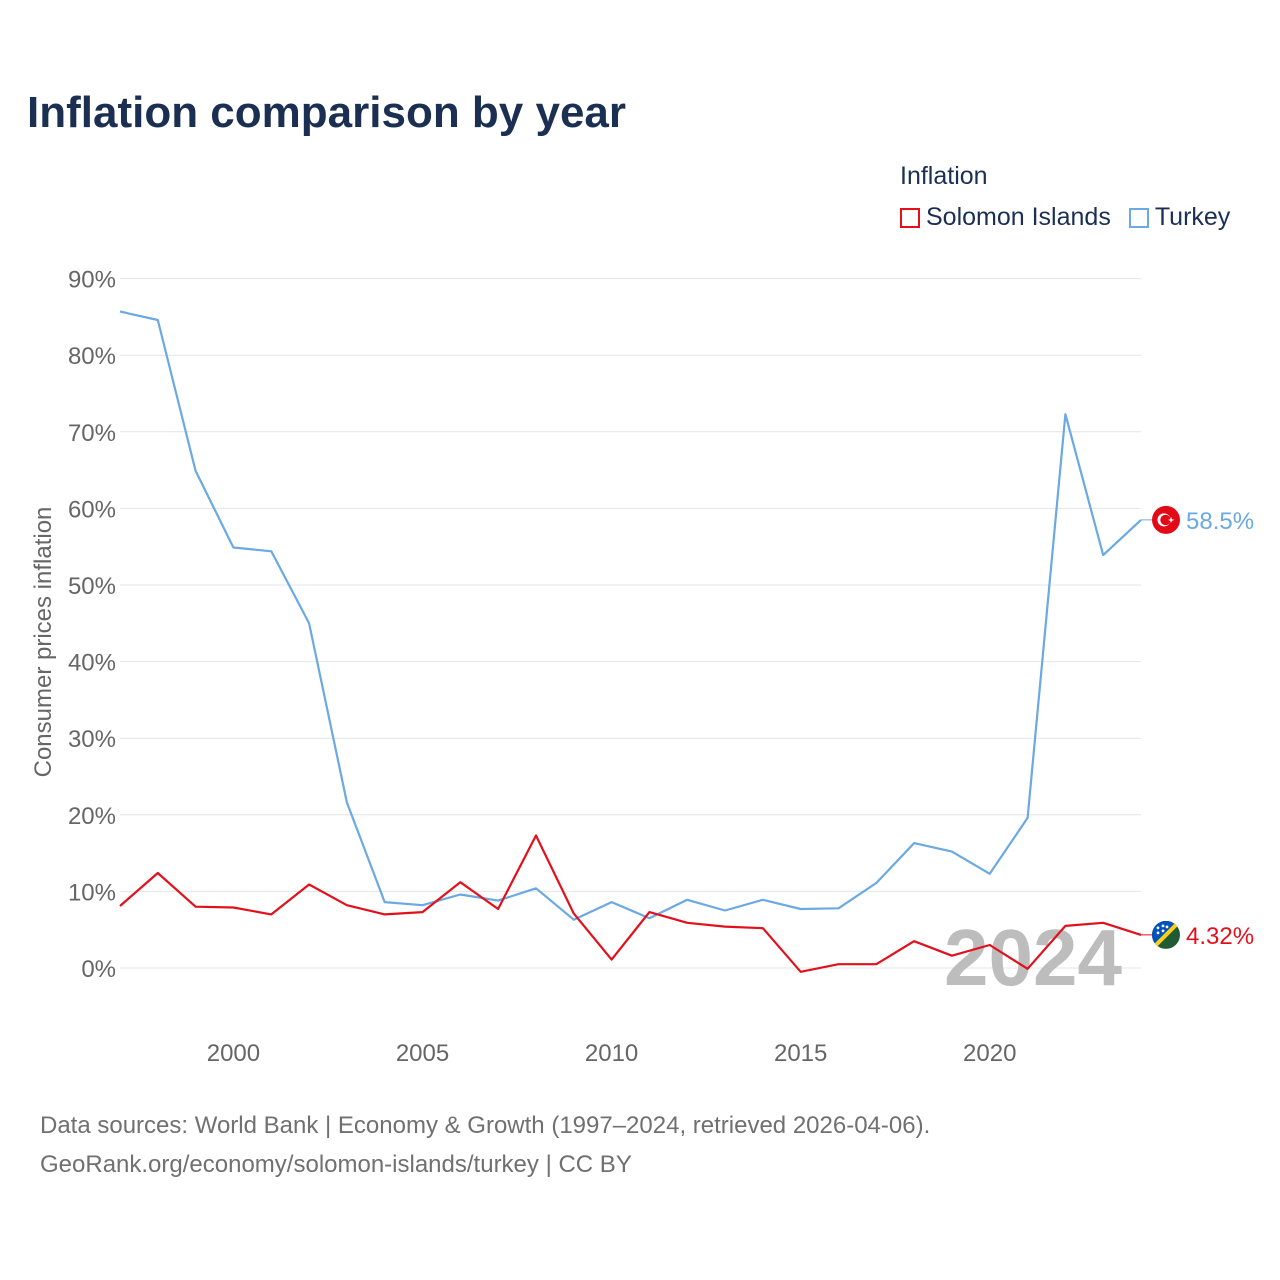 This screenshot has width=1280, height=1280. Describe the element at coordinates (43, 642) in the screenshot. I see `y-axis-label: Consumer prices inflation` at that location.